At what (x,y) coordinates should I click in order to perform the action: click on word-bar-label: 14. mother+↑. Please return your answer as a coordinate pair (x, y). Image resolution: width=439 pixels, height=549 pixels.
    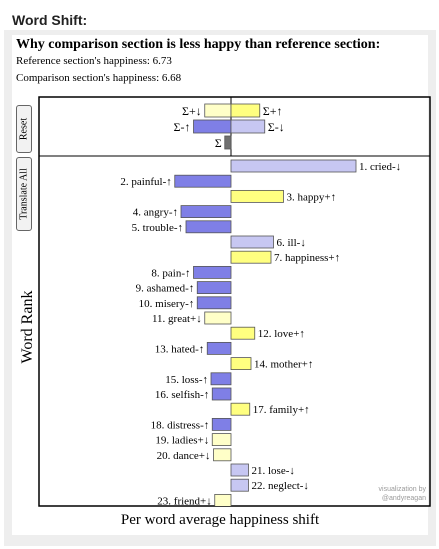
    Looking at the image, I should click on (283, 365).